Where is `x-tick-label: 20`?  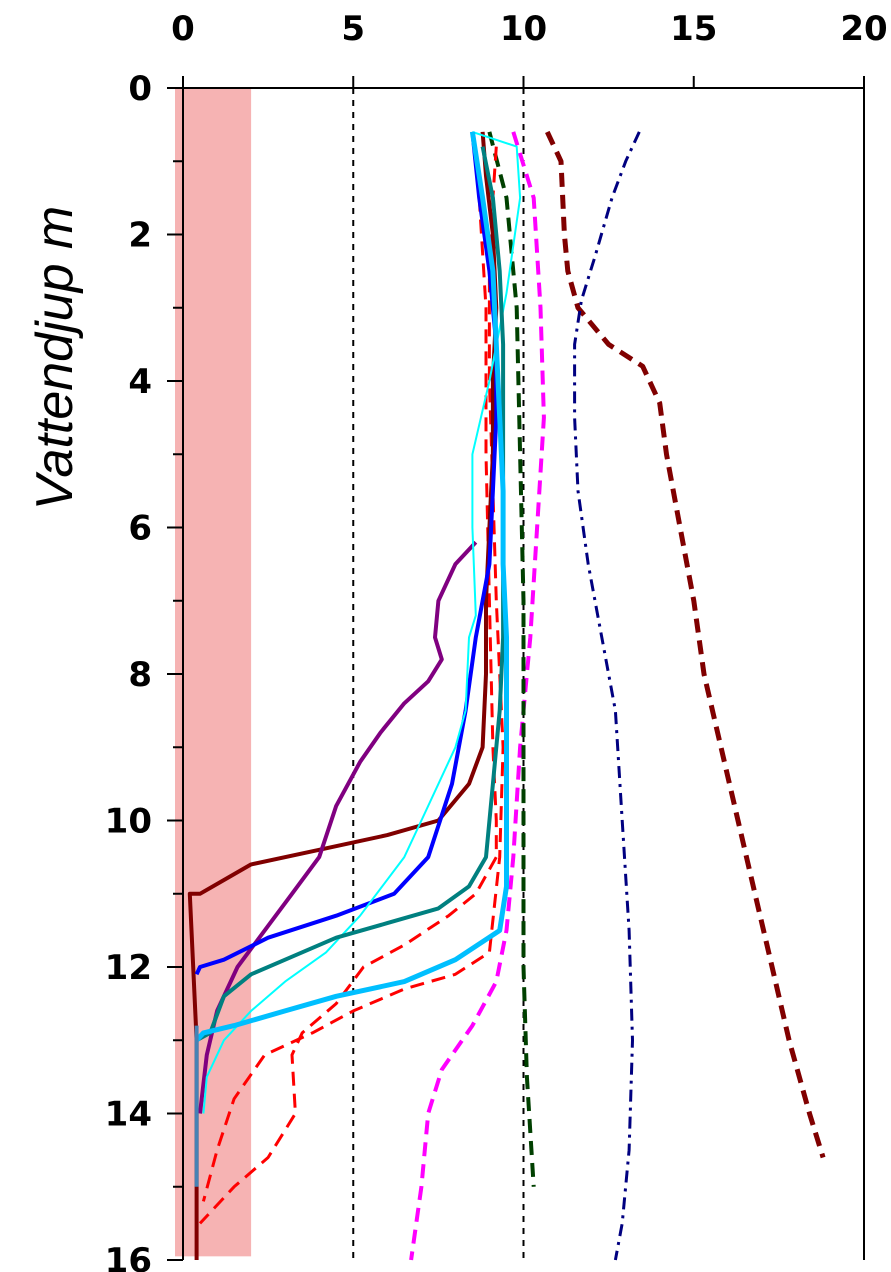 x-tick-label: 20 is located at coordinates (863, 29).